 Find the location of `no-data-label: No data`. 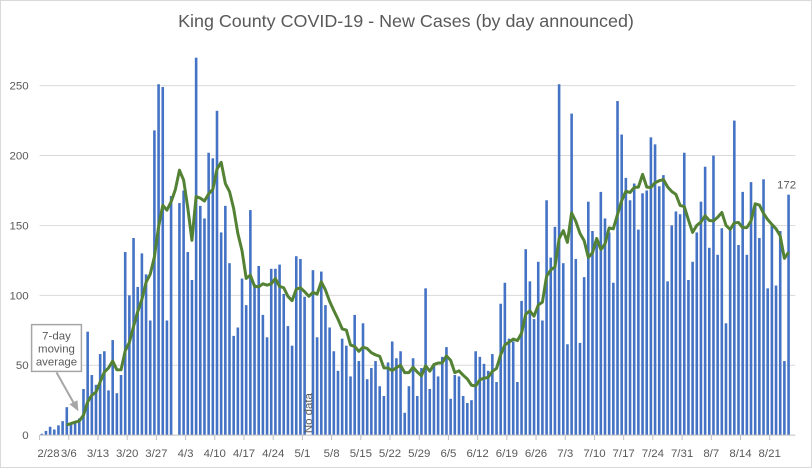

no-data-label: No data is located at coordinates (309, 412).